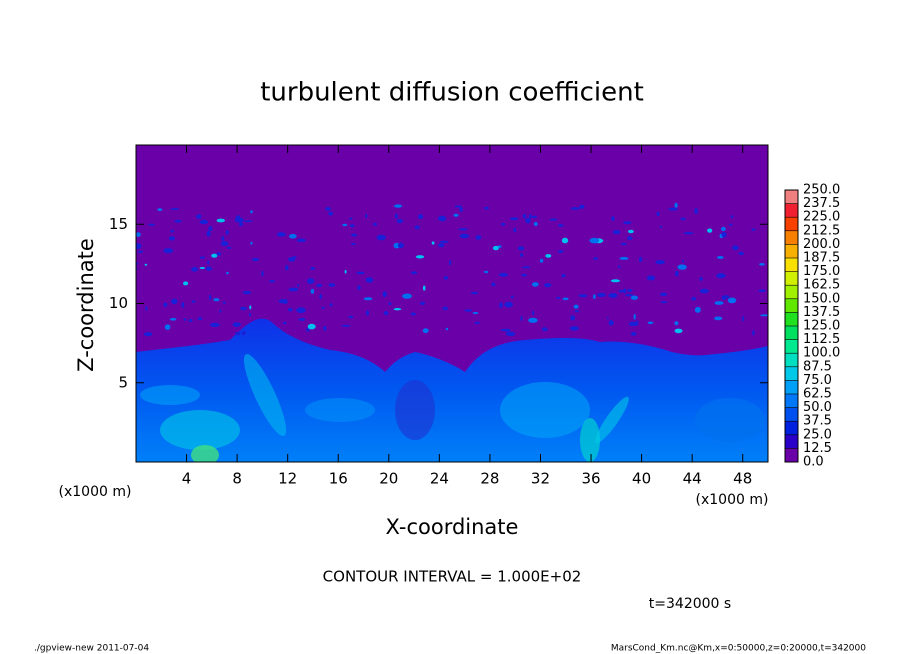 This screenshot has width=904, height=654. Describe the element at coordinates (641, 479) in the screenshot. I see `x-tick-label: 40` at that location.